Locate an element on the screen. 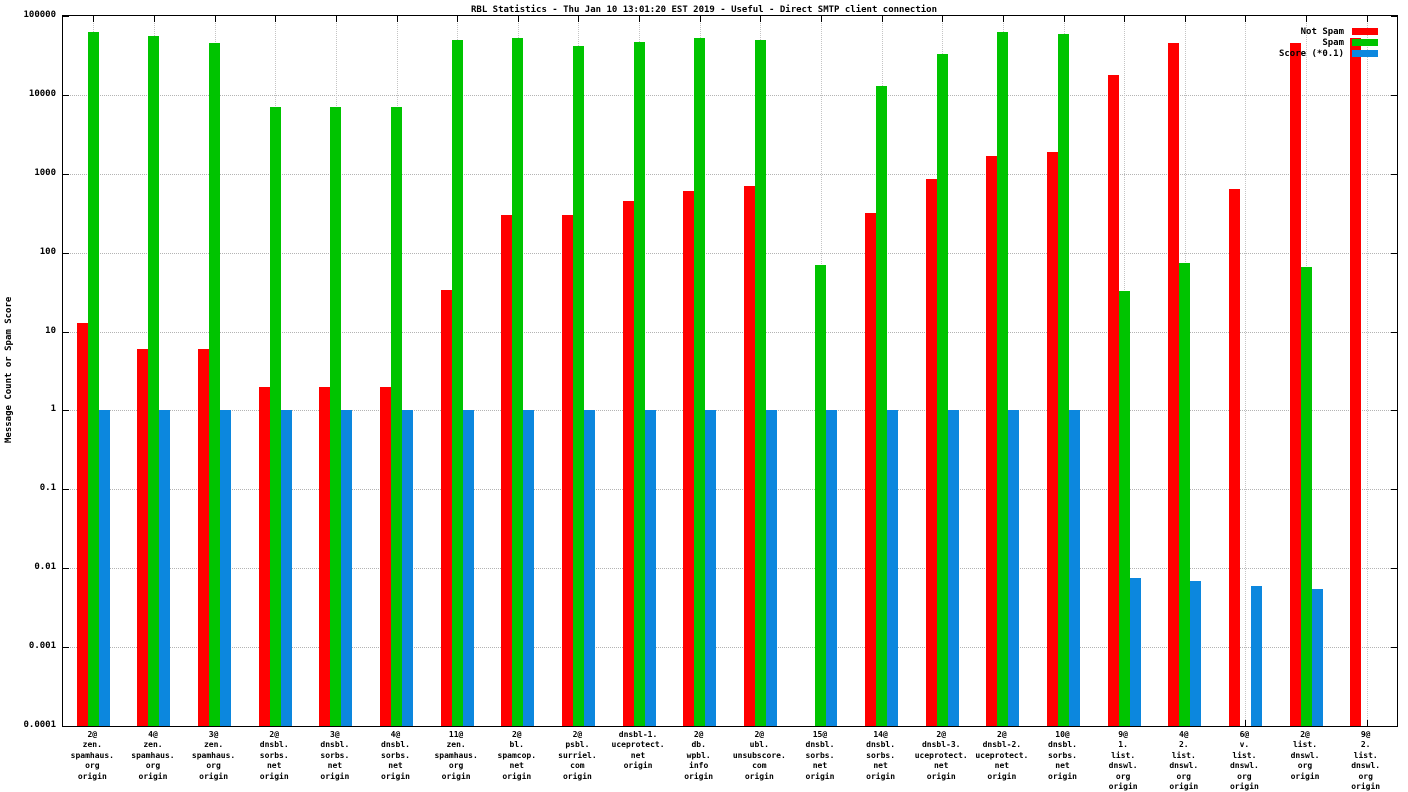 This screenshot has width=1408, height=792. y-tick-label: 0.01 is located at coordinates (45, 567).